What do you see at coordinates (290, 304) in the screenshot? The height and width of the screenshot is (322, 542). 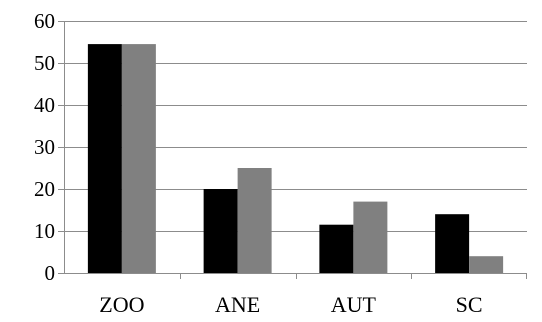 I see `x-axis-category-labels: ZOO ANE AUT SC` at bounding box center [290, 304].